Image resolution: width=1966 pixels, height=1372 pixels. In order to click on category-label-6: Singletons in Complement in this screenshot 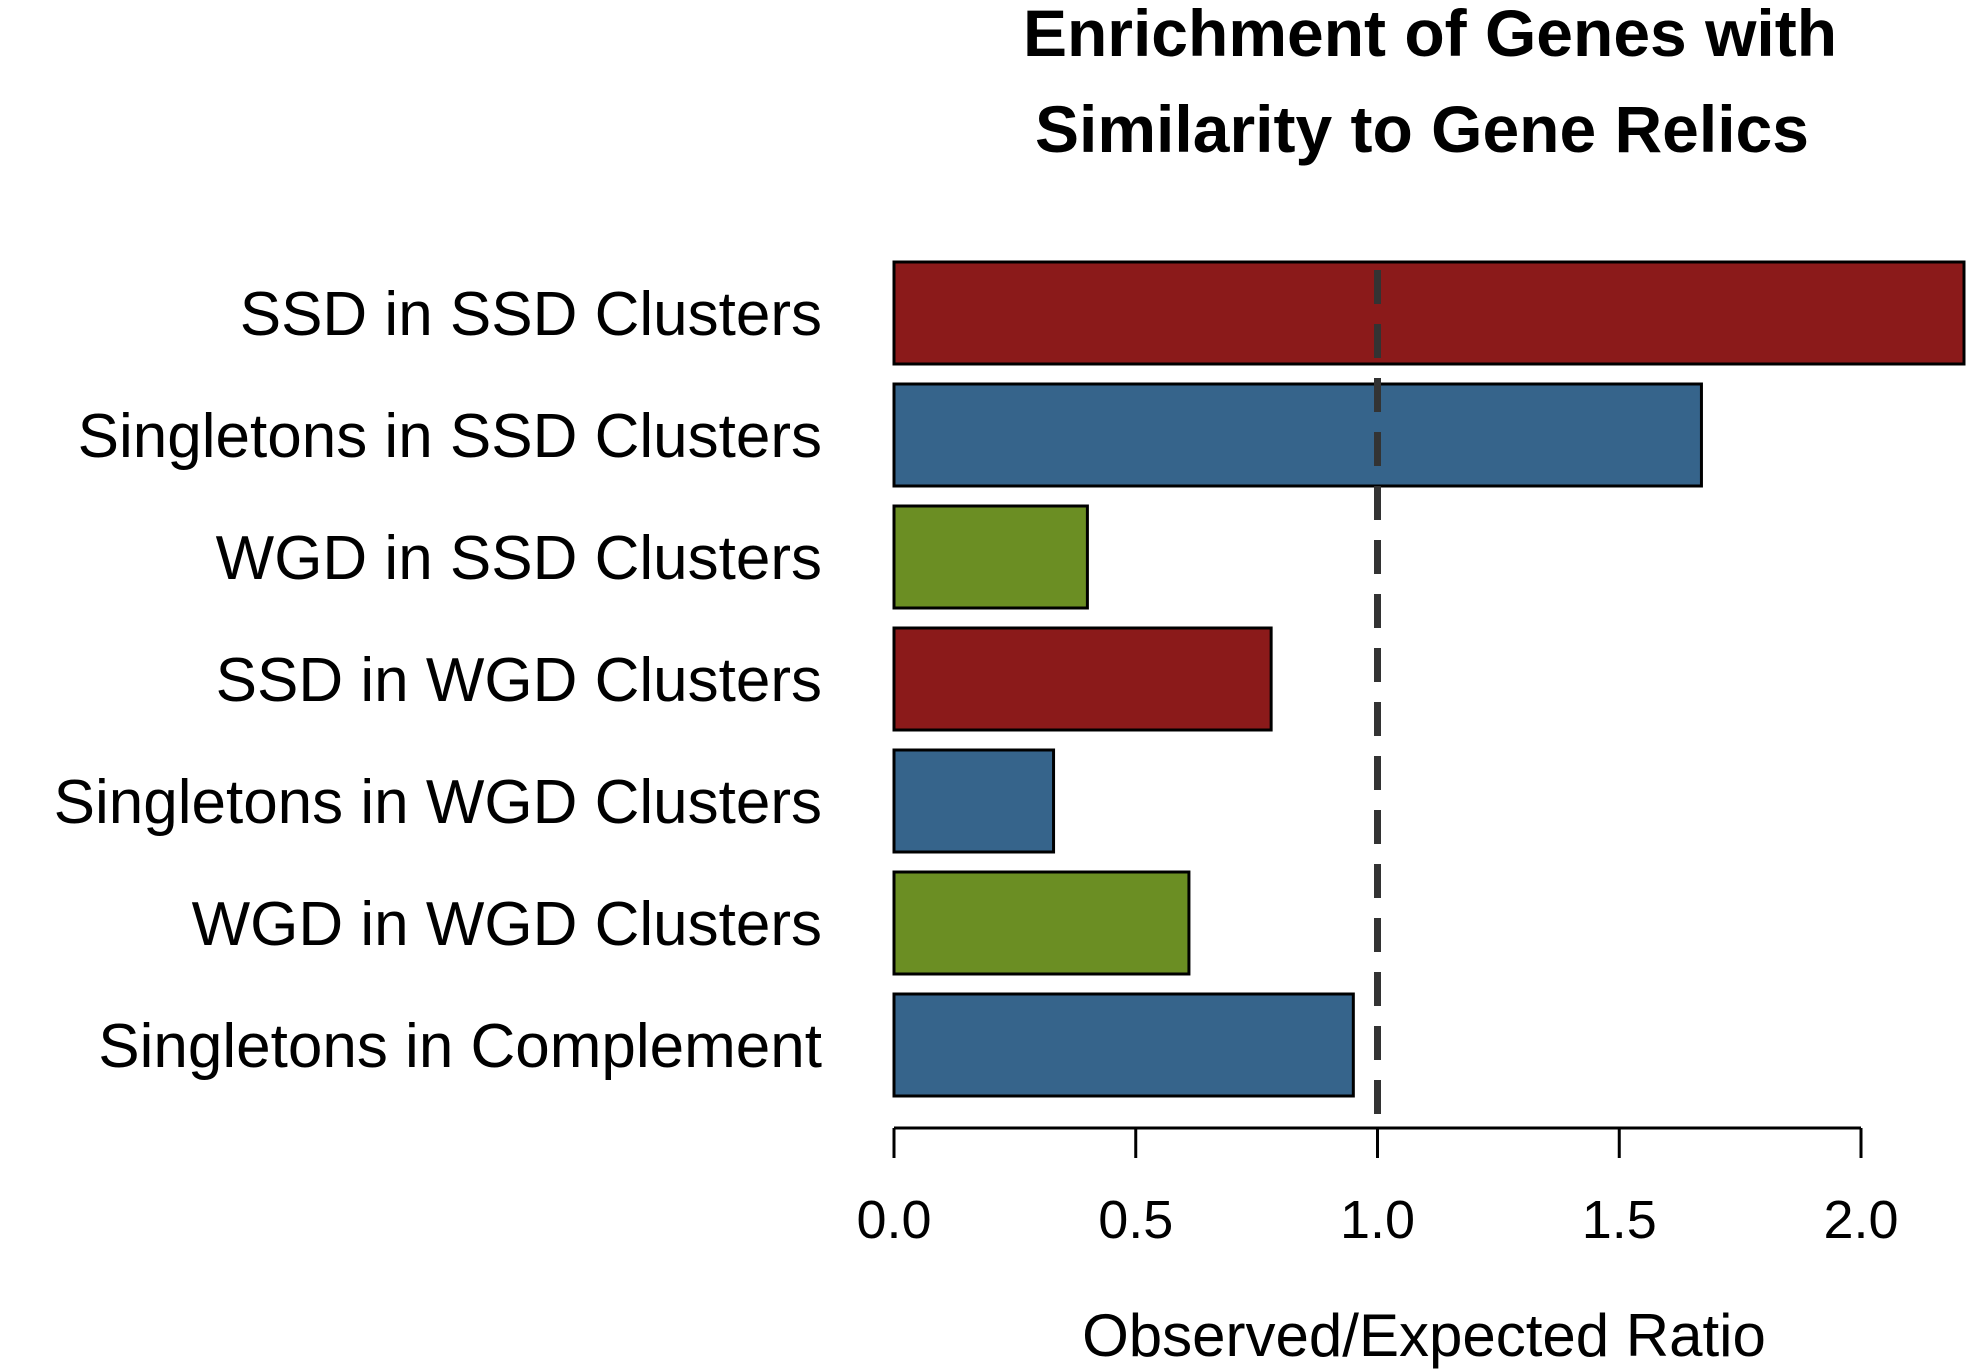, I will do `click(460, 1046)`.